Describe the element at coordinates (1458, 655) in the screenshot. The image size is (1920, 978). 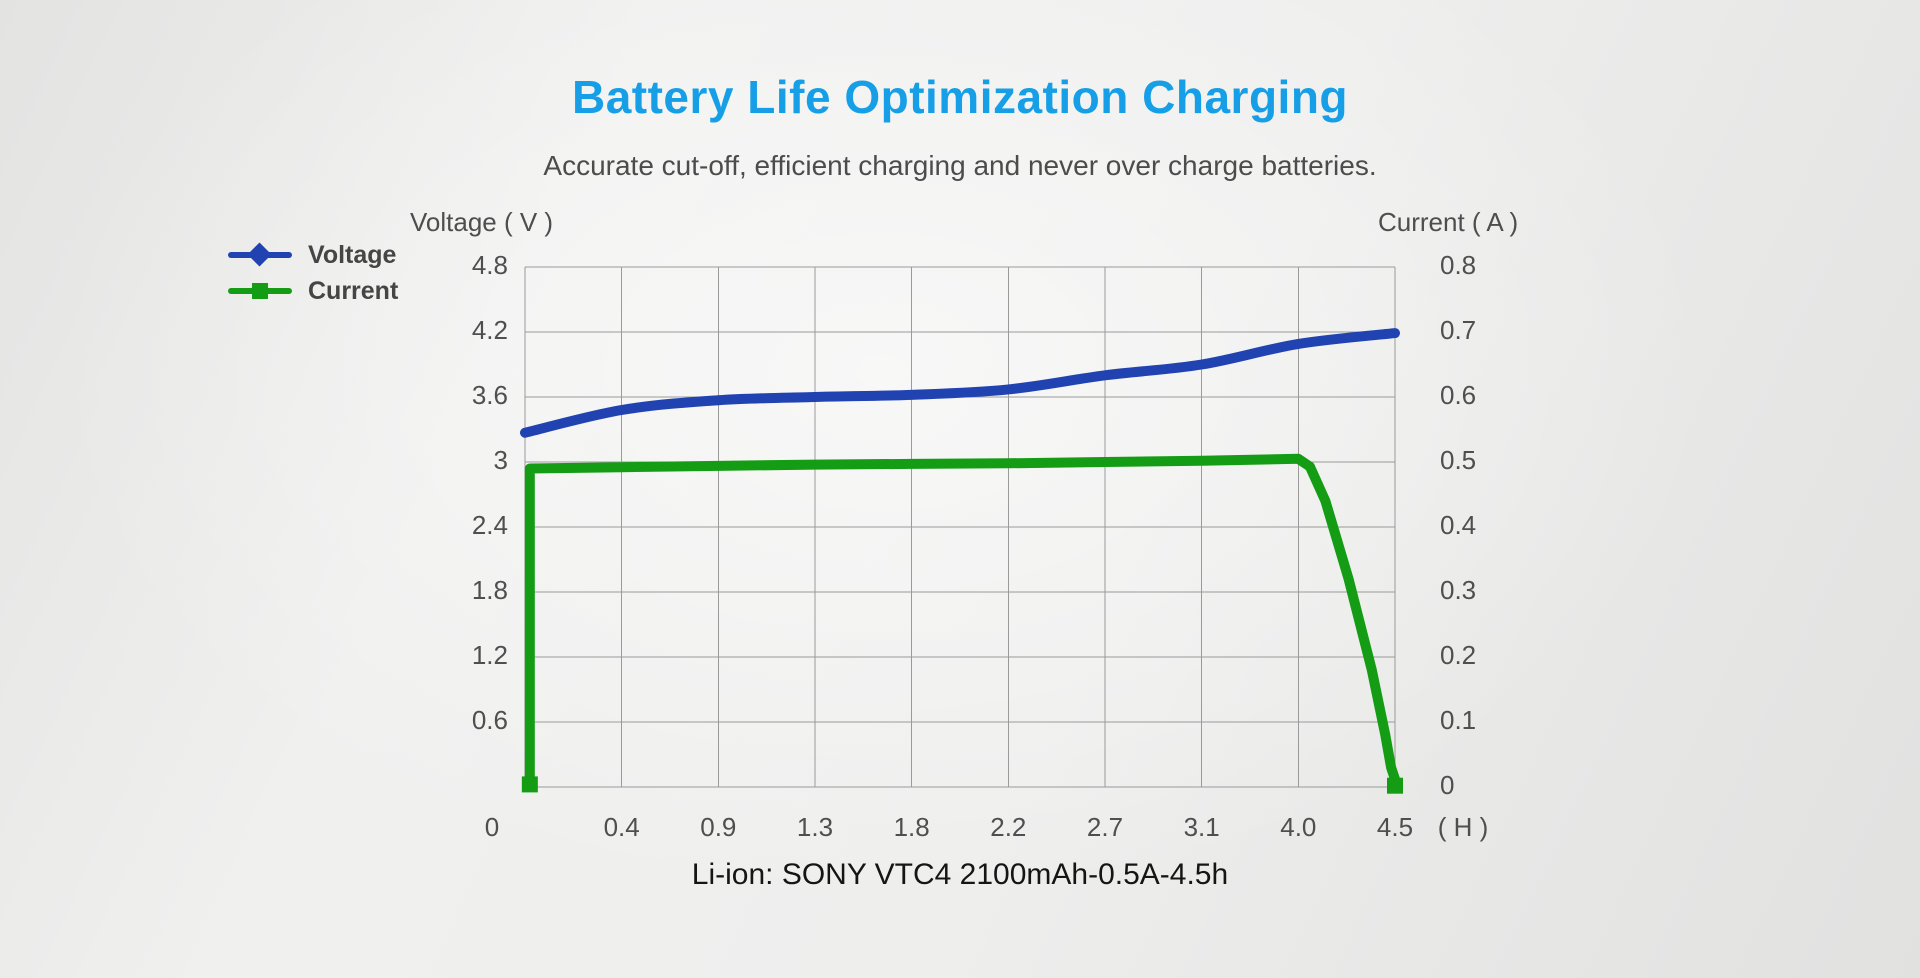
I see `right-axis-tick: 0.2` at that location.